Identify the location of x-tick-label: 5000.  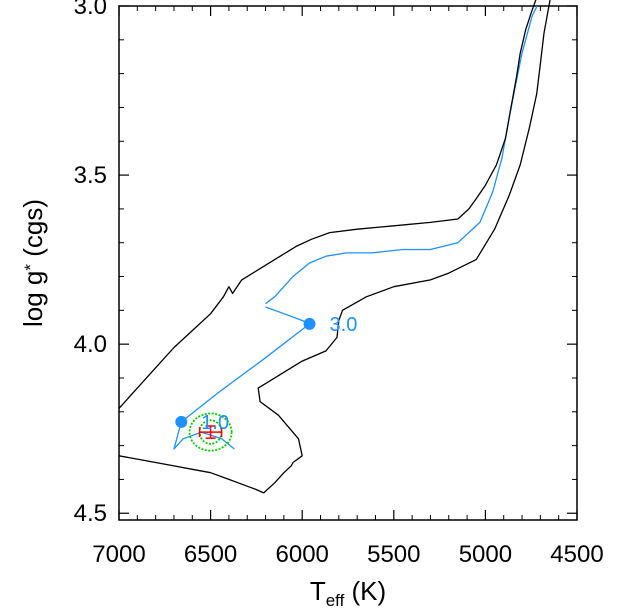
(485, 554).